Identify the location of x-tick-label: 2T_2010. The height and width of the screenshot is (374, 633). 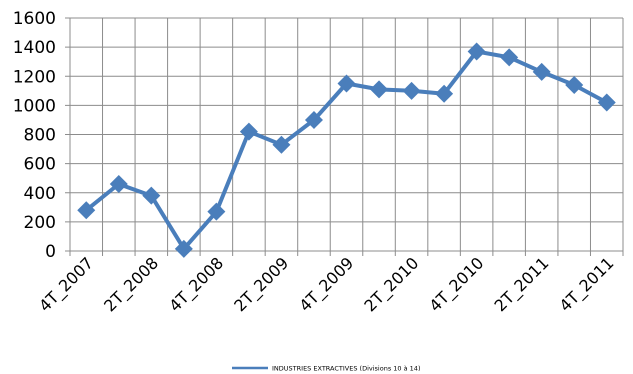
(391, 284).